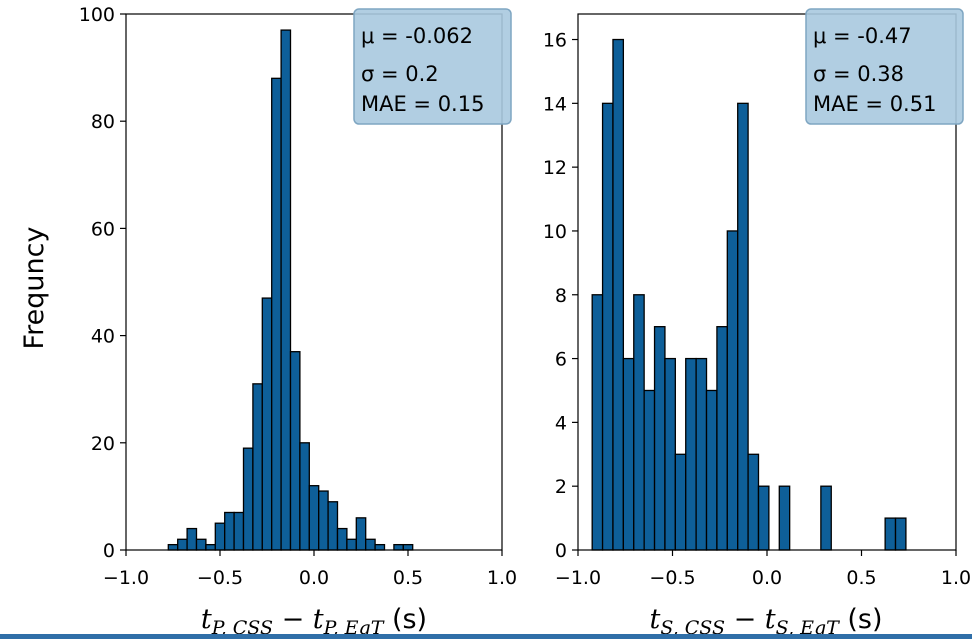 This screenshot has width=972, height=639. What do you see at coordinates (126, 578) in the screenshot?
I see `p-x-tick-label: −1.0` at bounding box center [126, 578].